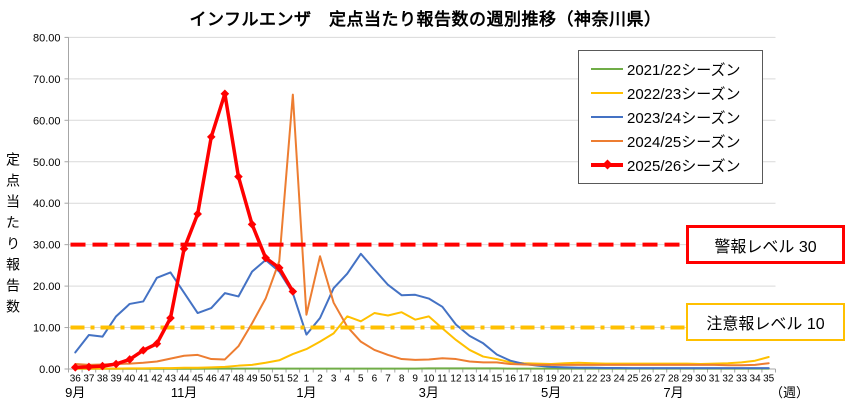 The image size is (851, 420). I want to click on legend-item-2024-25: 2024/25シーズン, so click(670, 141).